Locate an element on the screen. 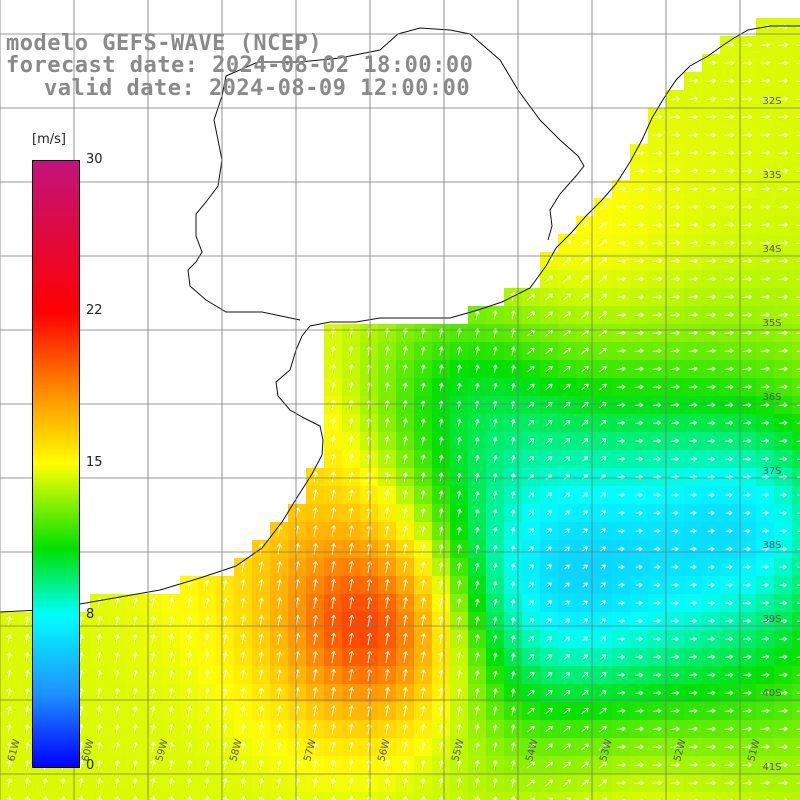  model-title: modelo GEFS-WAVE (NCEP) is located at coordinates (164, 43).